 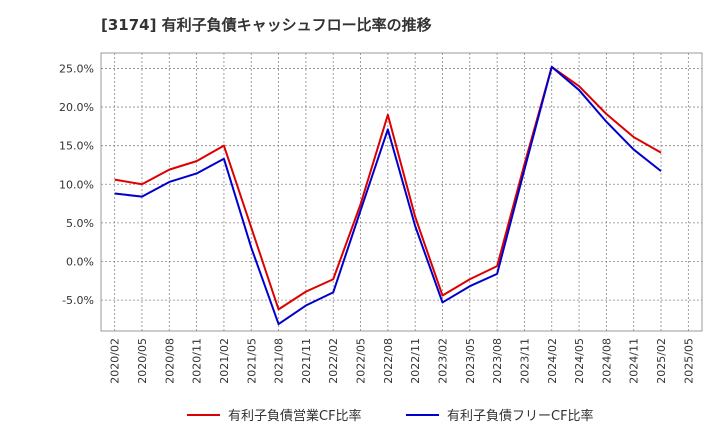 I want to click on x-tick-label: 2020/11, so click(x=197, y=361).